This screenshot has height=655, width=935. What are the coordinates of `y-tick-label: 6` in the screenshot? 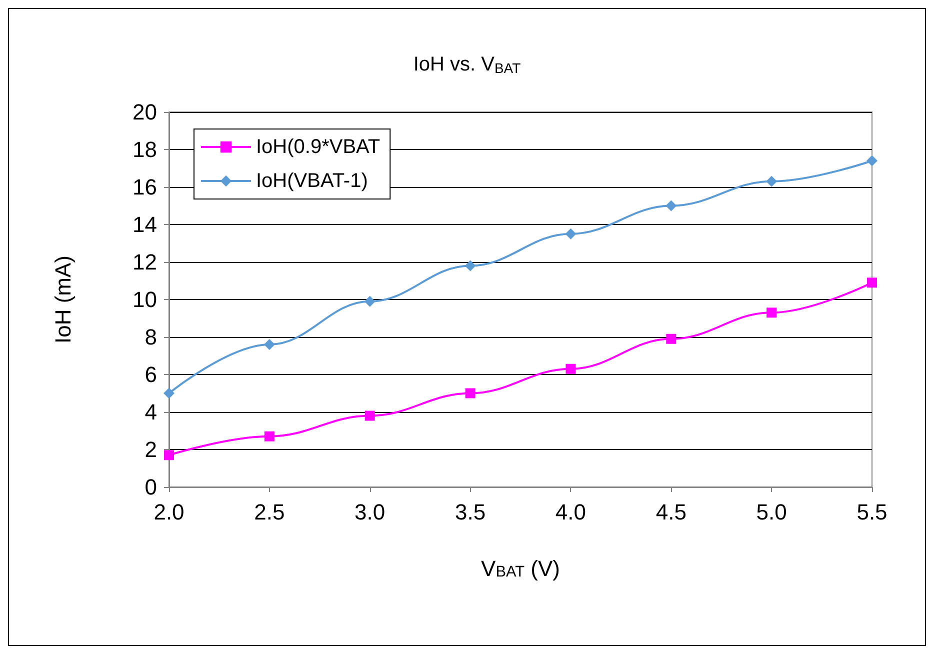 It's located at (150, 374).